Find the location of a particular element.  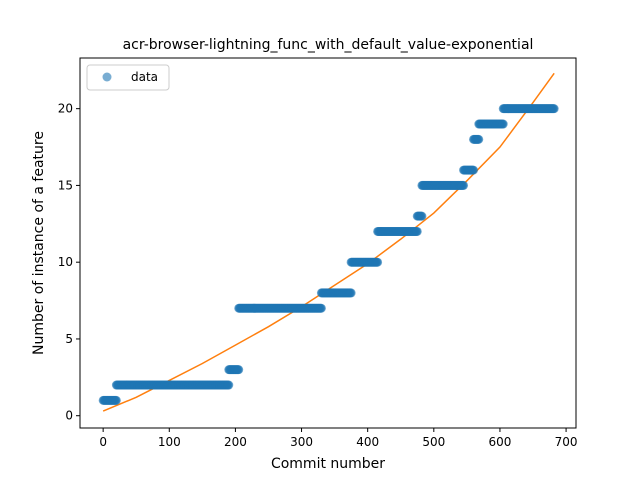

x-tick-label: 600 is located at coordinates (499, 442).